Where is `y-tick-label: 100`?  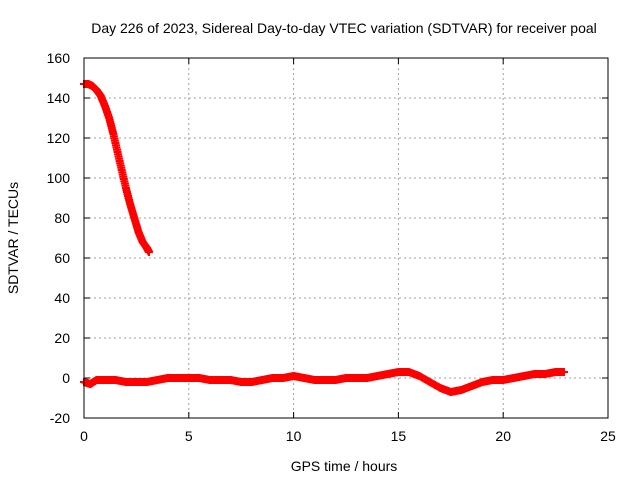 y-tick-label: 100 is located at coordinates (59, 178).